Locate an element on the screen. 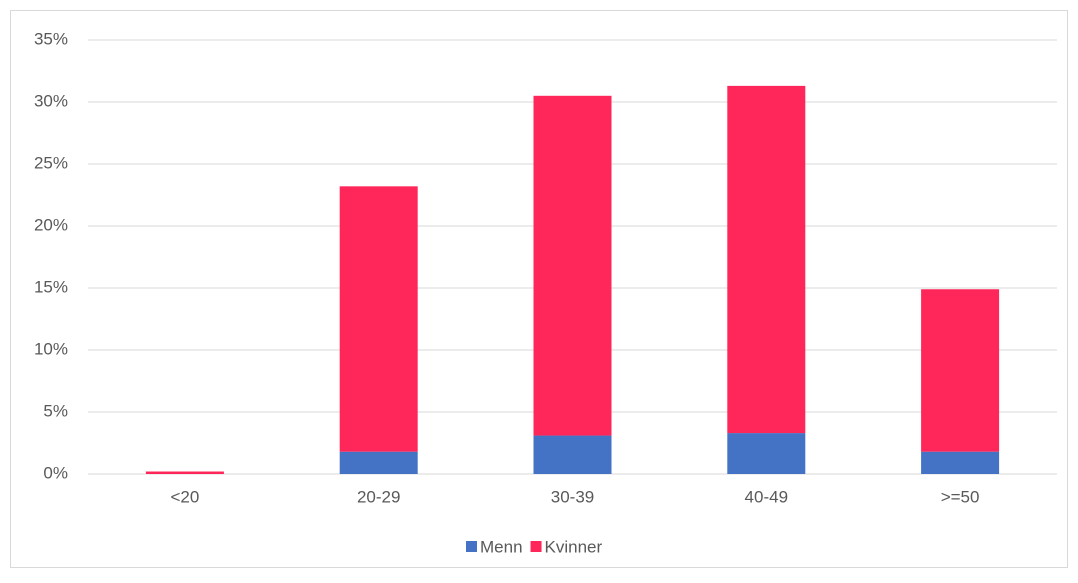 The image size is (1078, 583). y-tick-label: 15% is located at coordinates (51, 286).